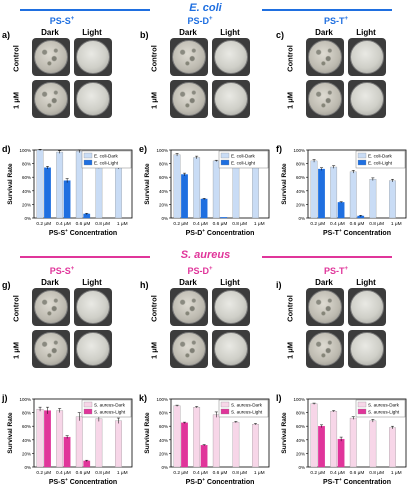  What do you see at coordinates (327, 257) in the screenshot?
I see `saureus-divider-right` at bounding box center [327, 257].